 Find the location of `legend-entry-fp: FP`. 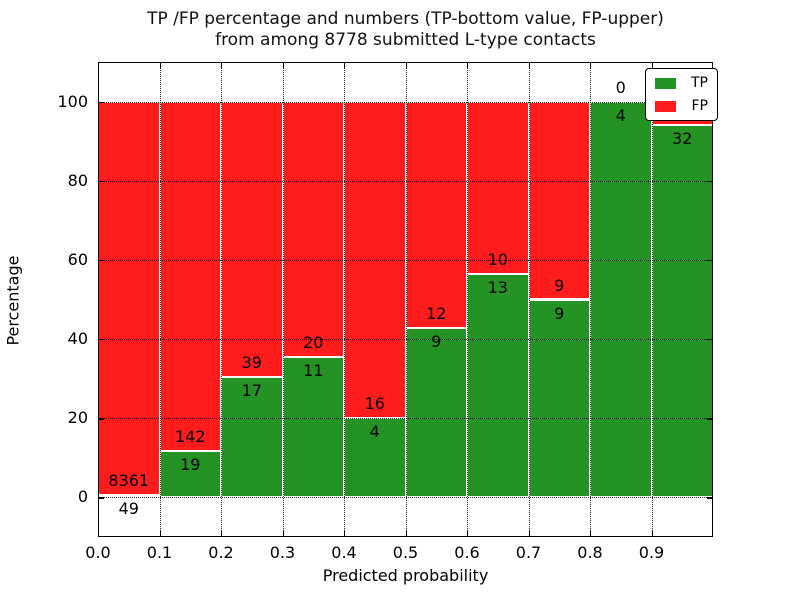

legend-entry-fp: FP is located at coordinates (681, 106).